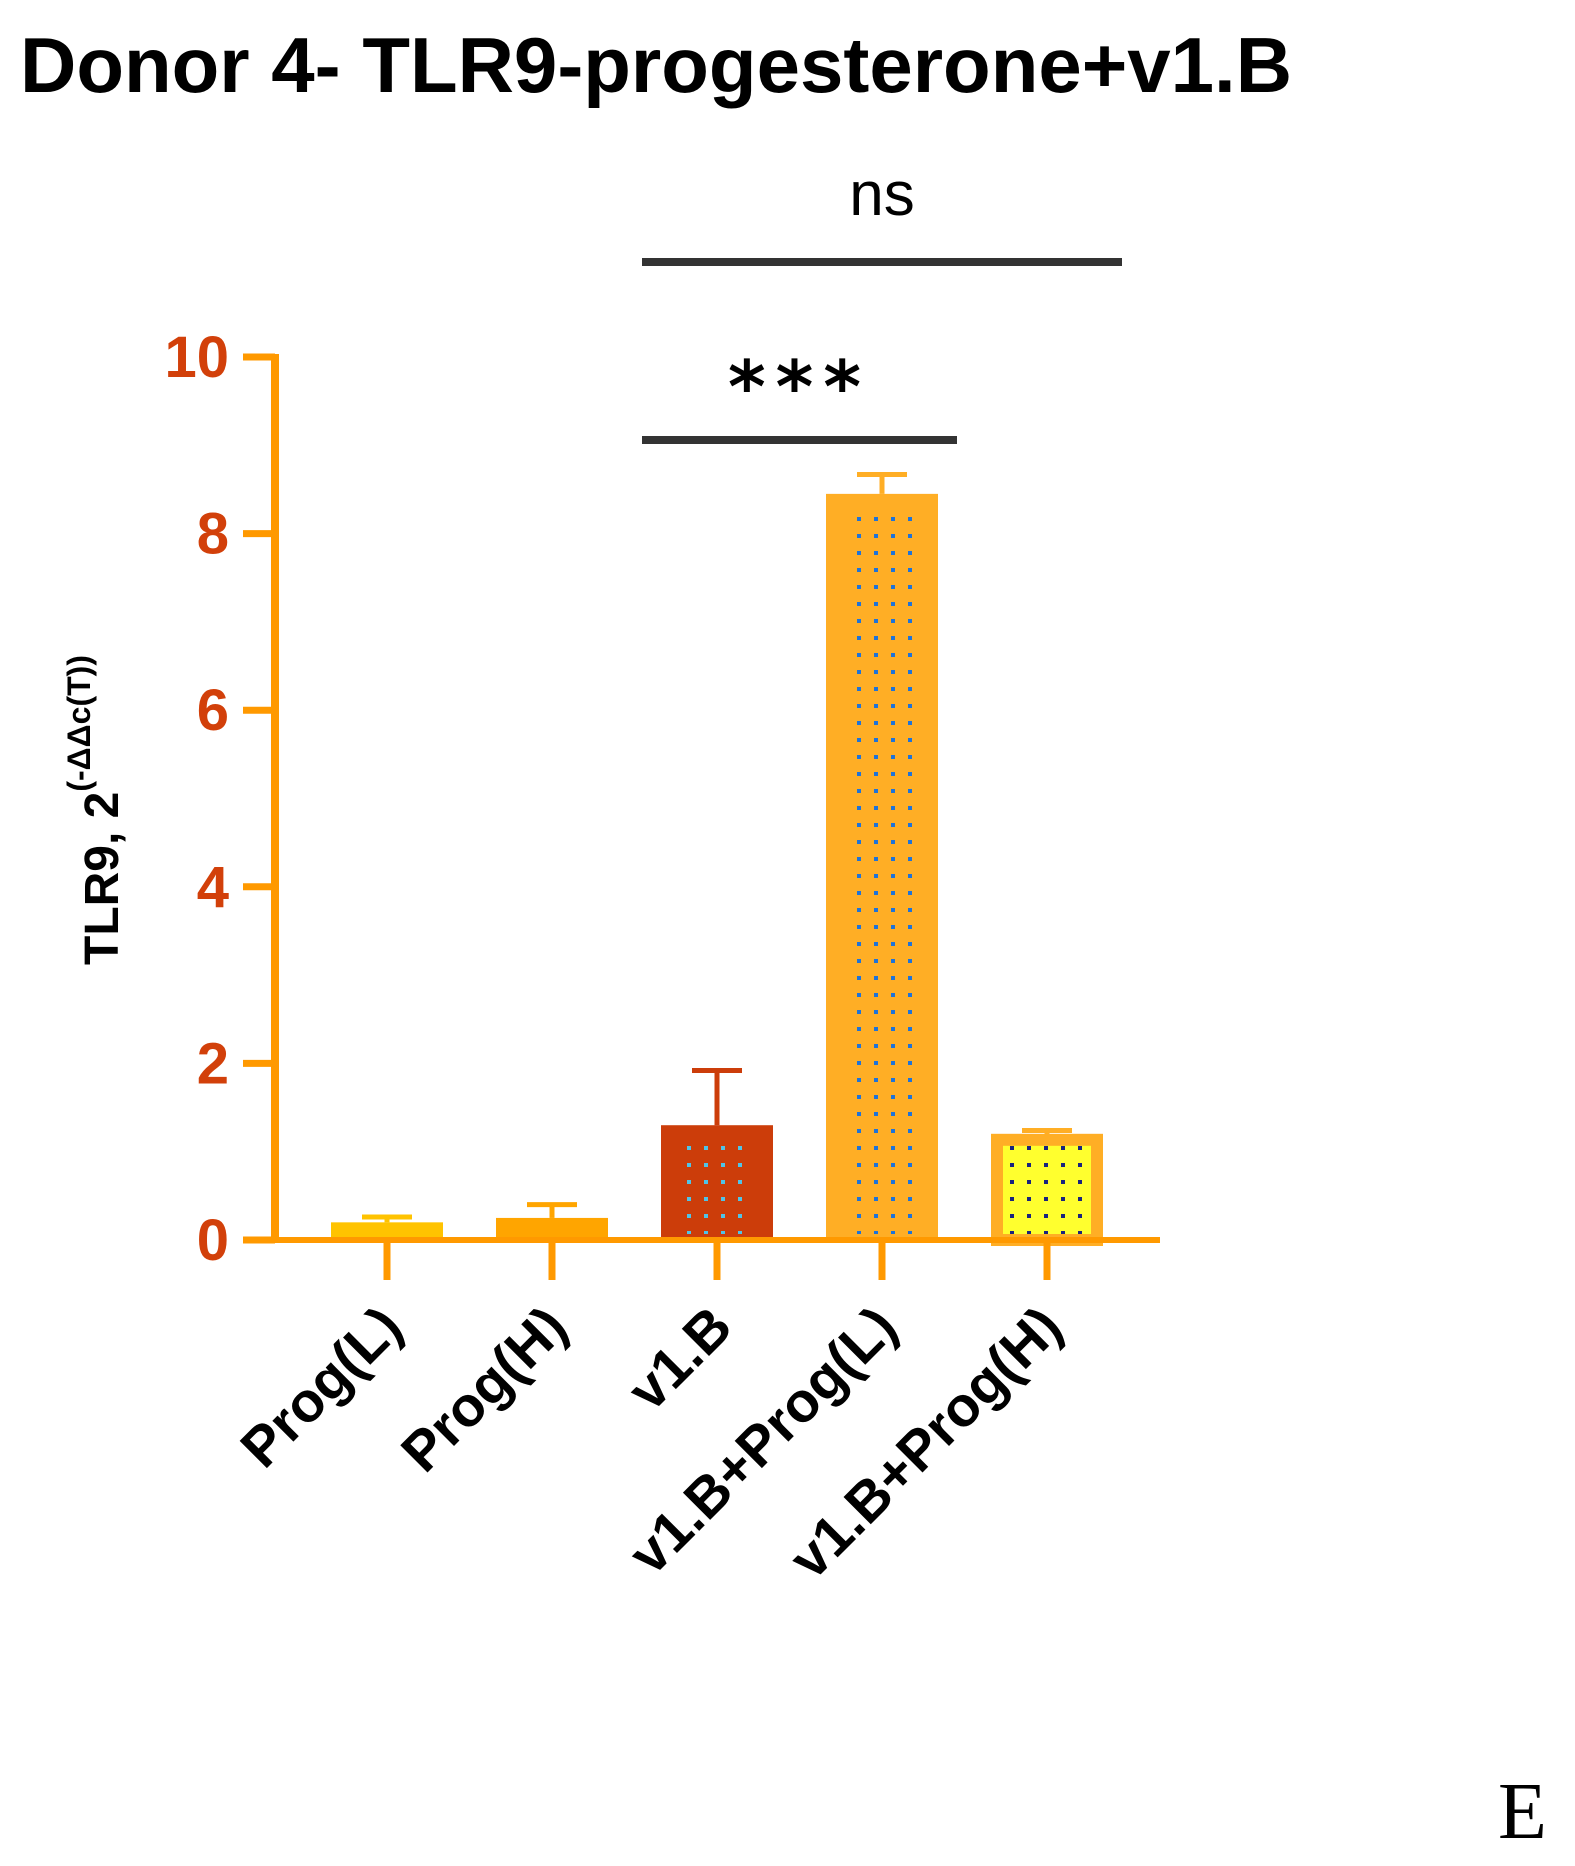 This screenshot has width=1575, height=1866. I want to click on bar-v1-b-prog-l-dots, so click(882, 872).